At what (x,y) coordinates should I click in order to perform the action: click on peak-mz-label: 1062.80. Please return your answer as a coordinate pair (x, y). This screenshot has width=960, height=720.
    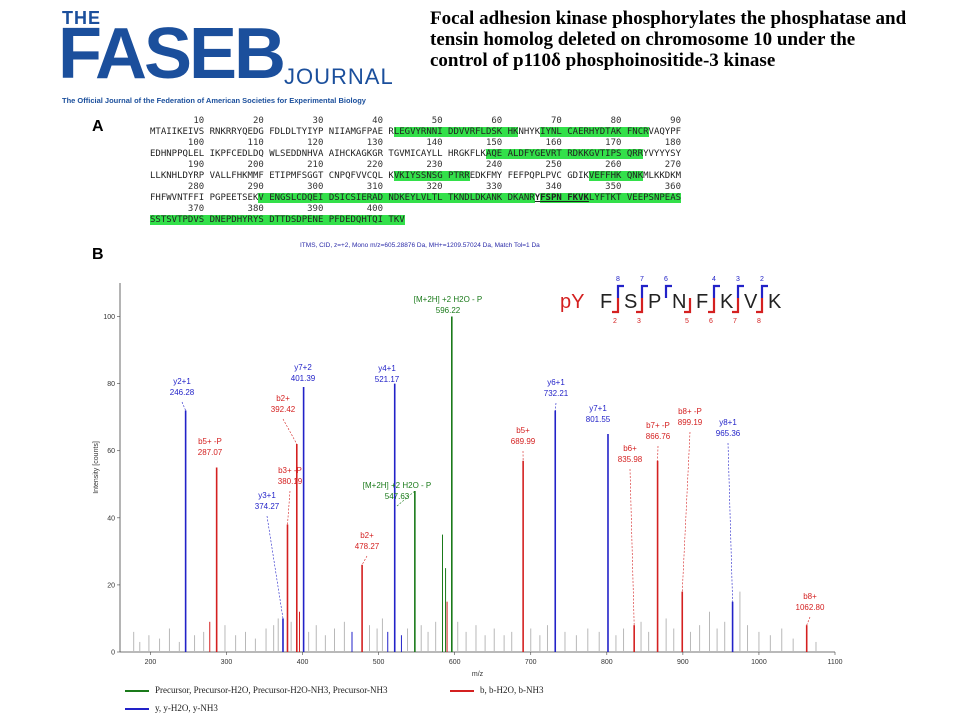
    Looking at the image, I should click on (810, 607).